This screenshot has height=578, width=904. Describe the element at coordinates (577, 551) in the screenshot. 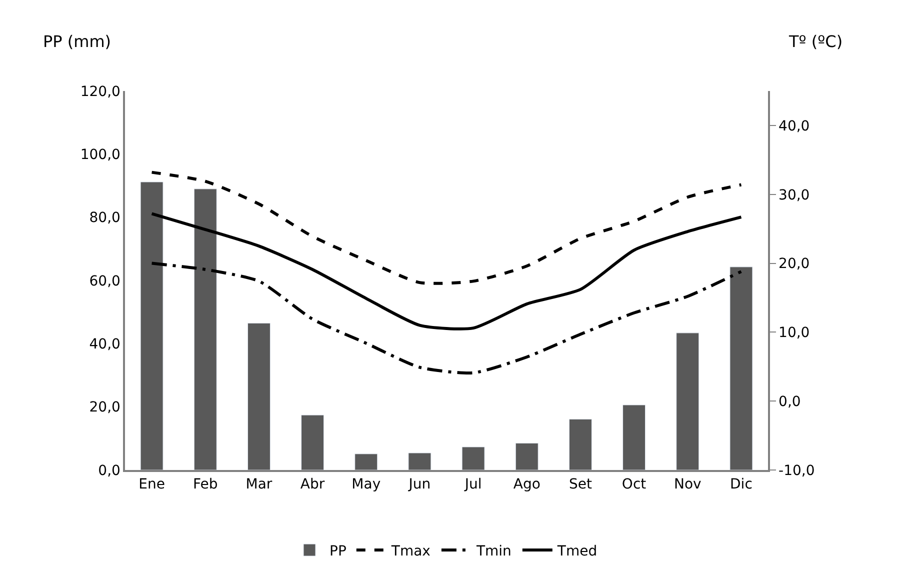

I see `legend-label: Tmed` at that location.